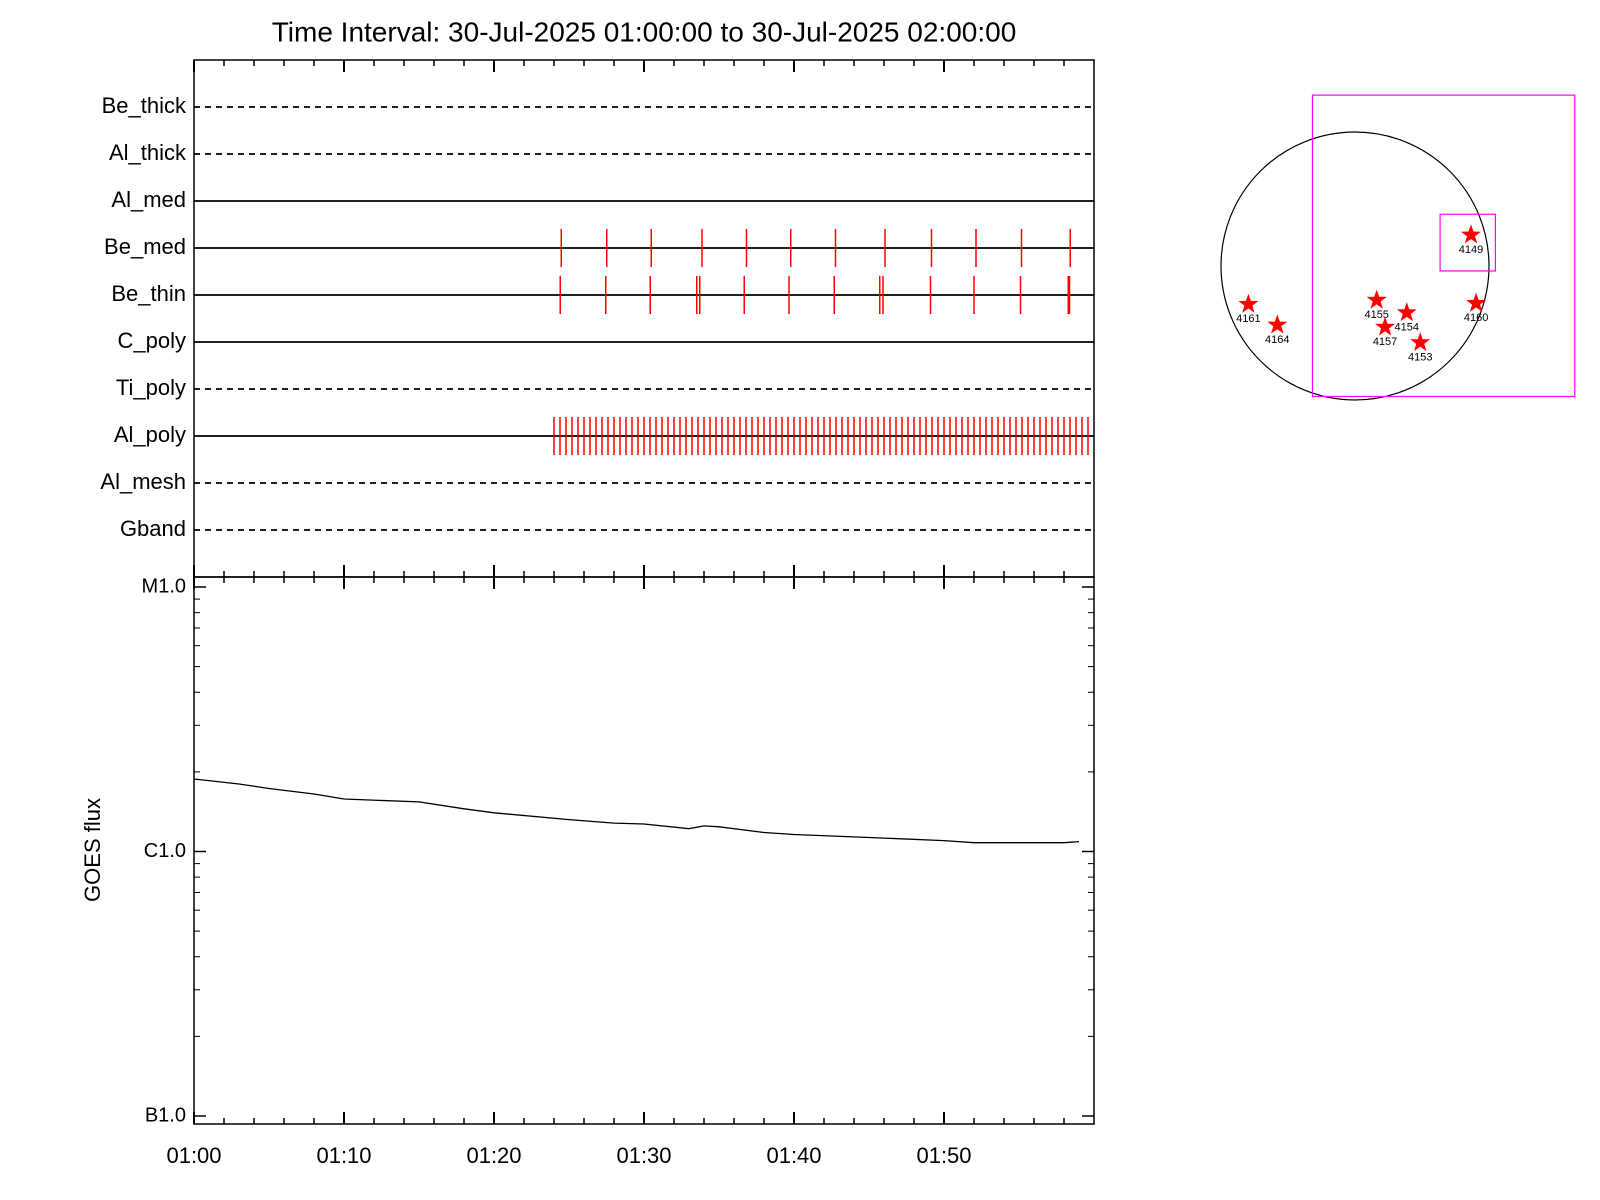 This screenshot has width=1600, height=1200. What do you see at coordinates (144, 105) in the screenshot?
I see `filter-label: Be_thick` at bounding box center [144, 105].